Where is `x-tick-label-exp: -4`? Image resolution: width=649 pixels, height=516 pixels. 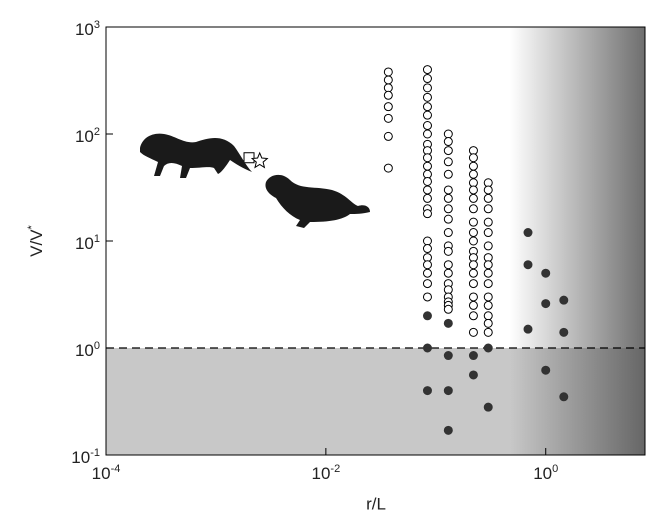
x-tick-label-exp: -4 is located at coordinates (116, 469).